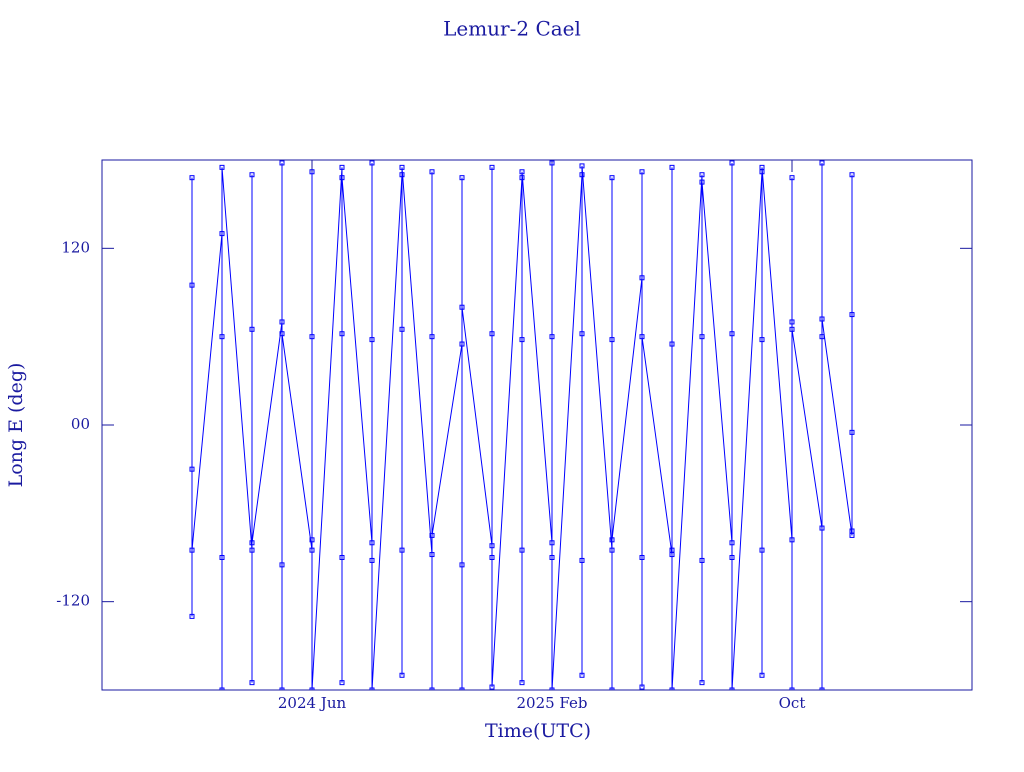 This screenshot has width=1024, height=772. I want to click on x-tick-label: 2025 Feb, so click(551, 703).